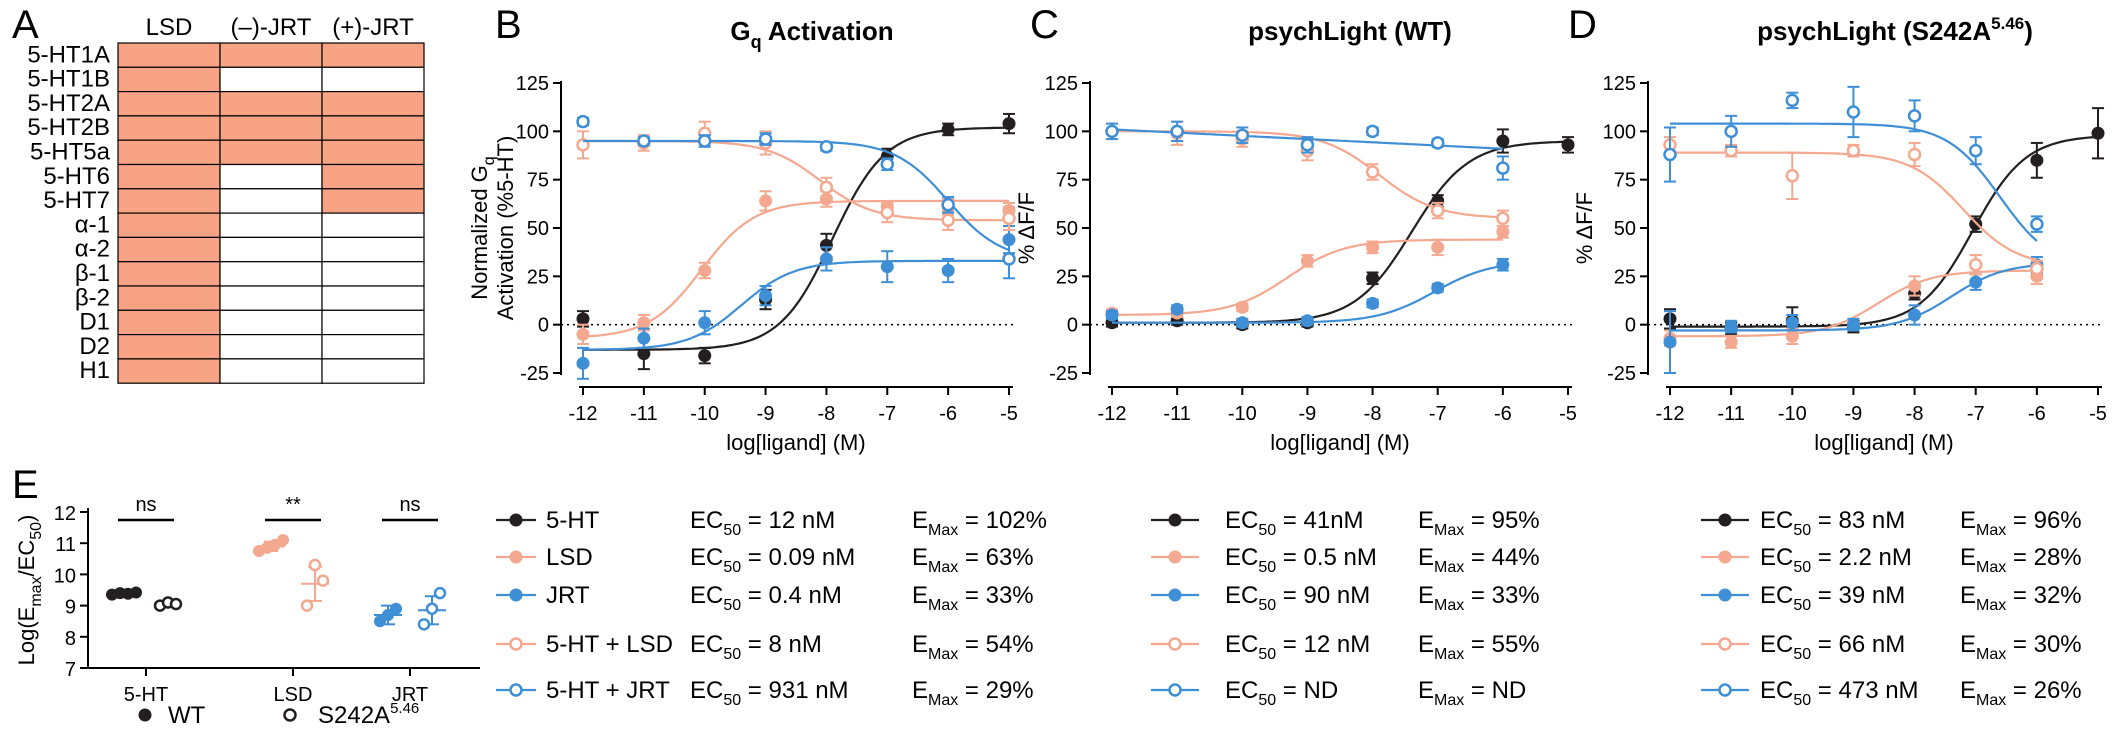  What do you see at coordinates (1991, 530) in the screenshot?
I see `text-part: Max` at bounding box center [1991, 530].